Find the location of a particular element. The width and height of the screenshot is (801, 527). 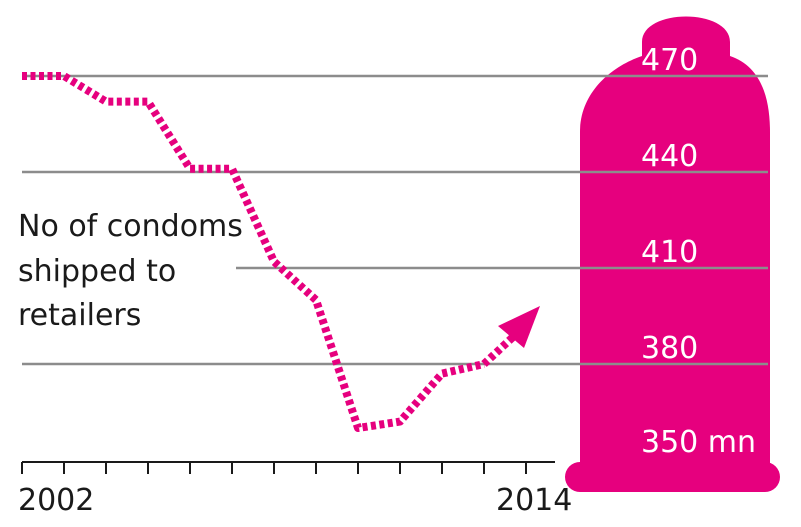

x-tick-label-2002: 2002 is located at coordinates (56, 500).